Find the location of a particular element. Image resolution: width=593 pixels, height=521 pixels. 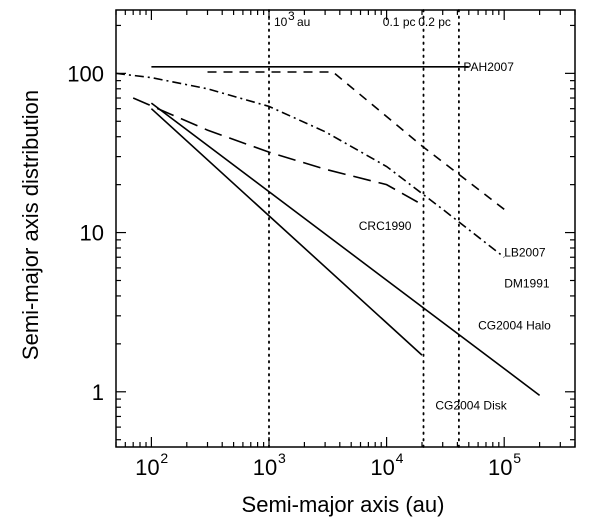

reference-line-label: 10 3 au is located at coordinates (292, 19).